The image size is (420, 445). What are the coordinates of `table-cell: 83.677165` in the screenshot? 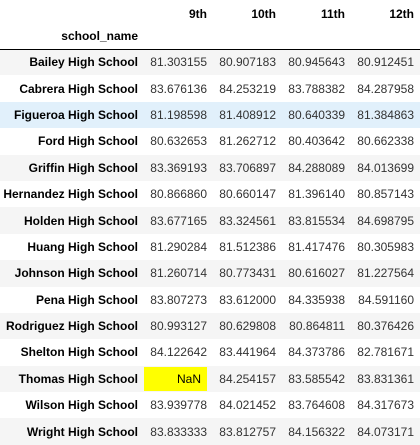 It's located at (178, 220).